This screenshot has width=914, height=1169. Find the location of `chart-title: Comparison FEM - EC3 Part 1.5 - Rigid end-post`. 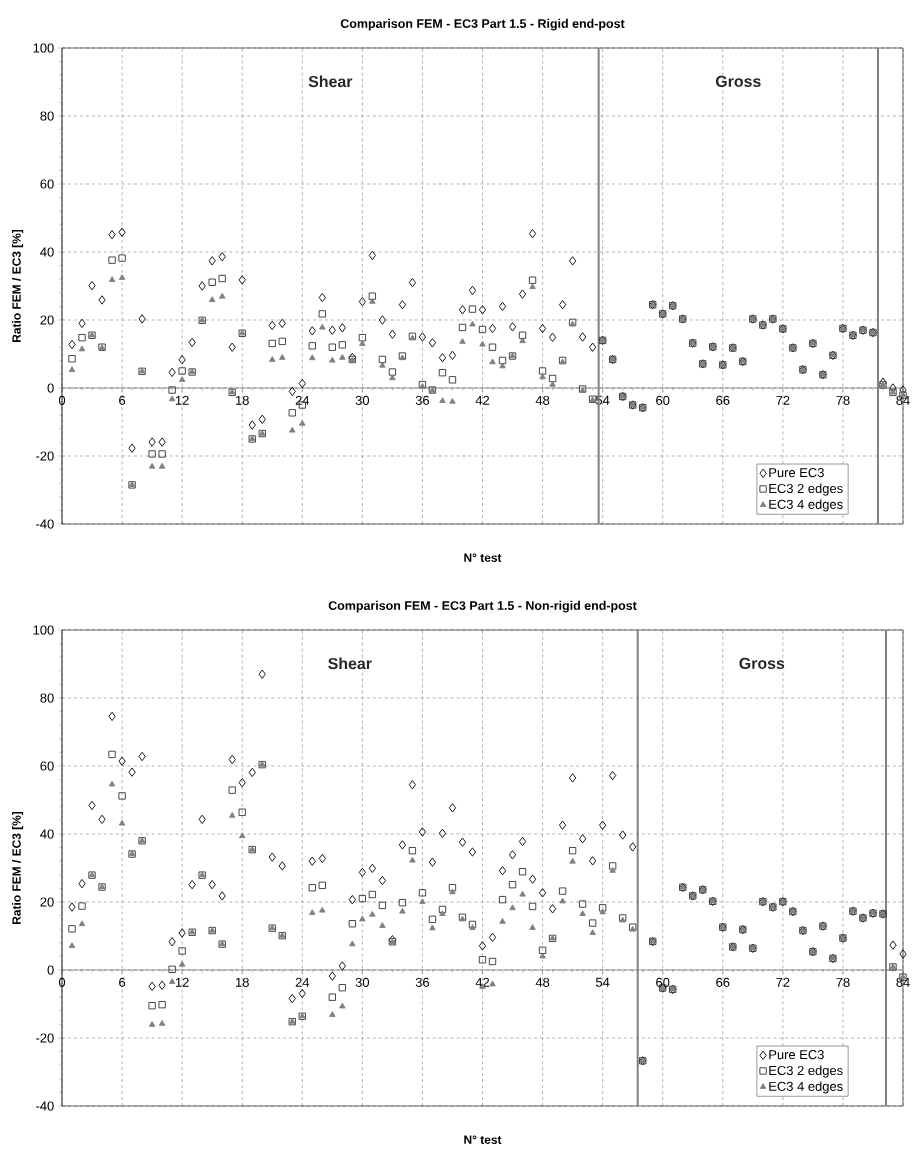

chart-title: Comparison FEM - EC3 Part 1.5 - Rigid end-post is located at coordinates (483, 24).